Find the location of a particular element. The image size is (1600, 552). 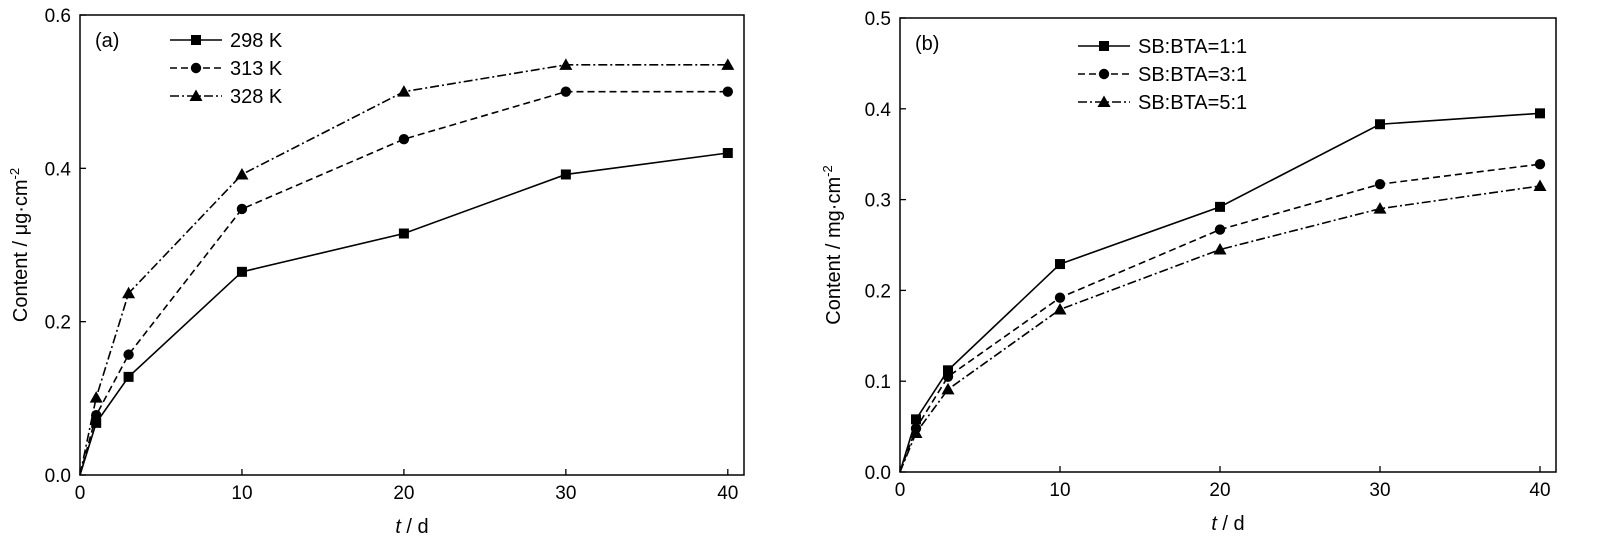

legend-label: 313 K is located at coordinates (256, 69).